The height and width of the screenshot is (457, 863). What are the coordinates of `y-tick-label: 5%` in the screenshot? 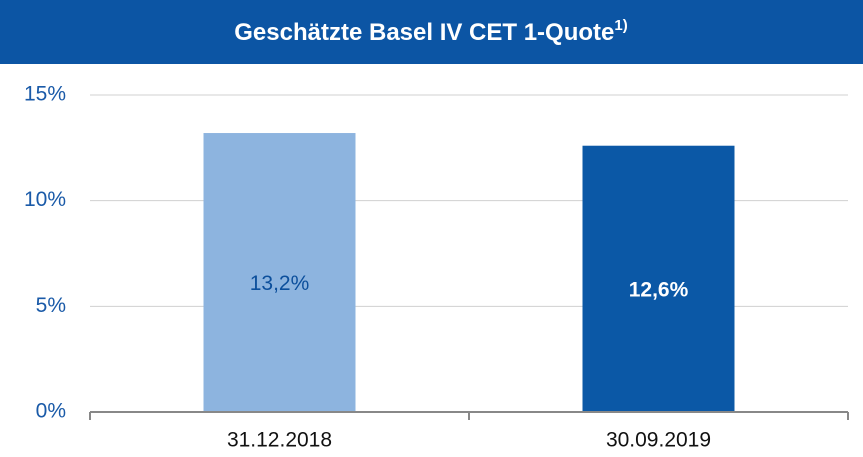 It's located at (51, 305).